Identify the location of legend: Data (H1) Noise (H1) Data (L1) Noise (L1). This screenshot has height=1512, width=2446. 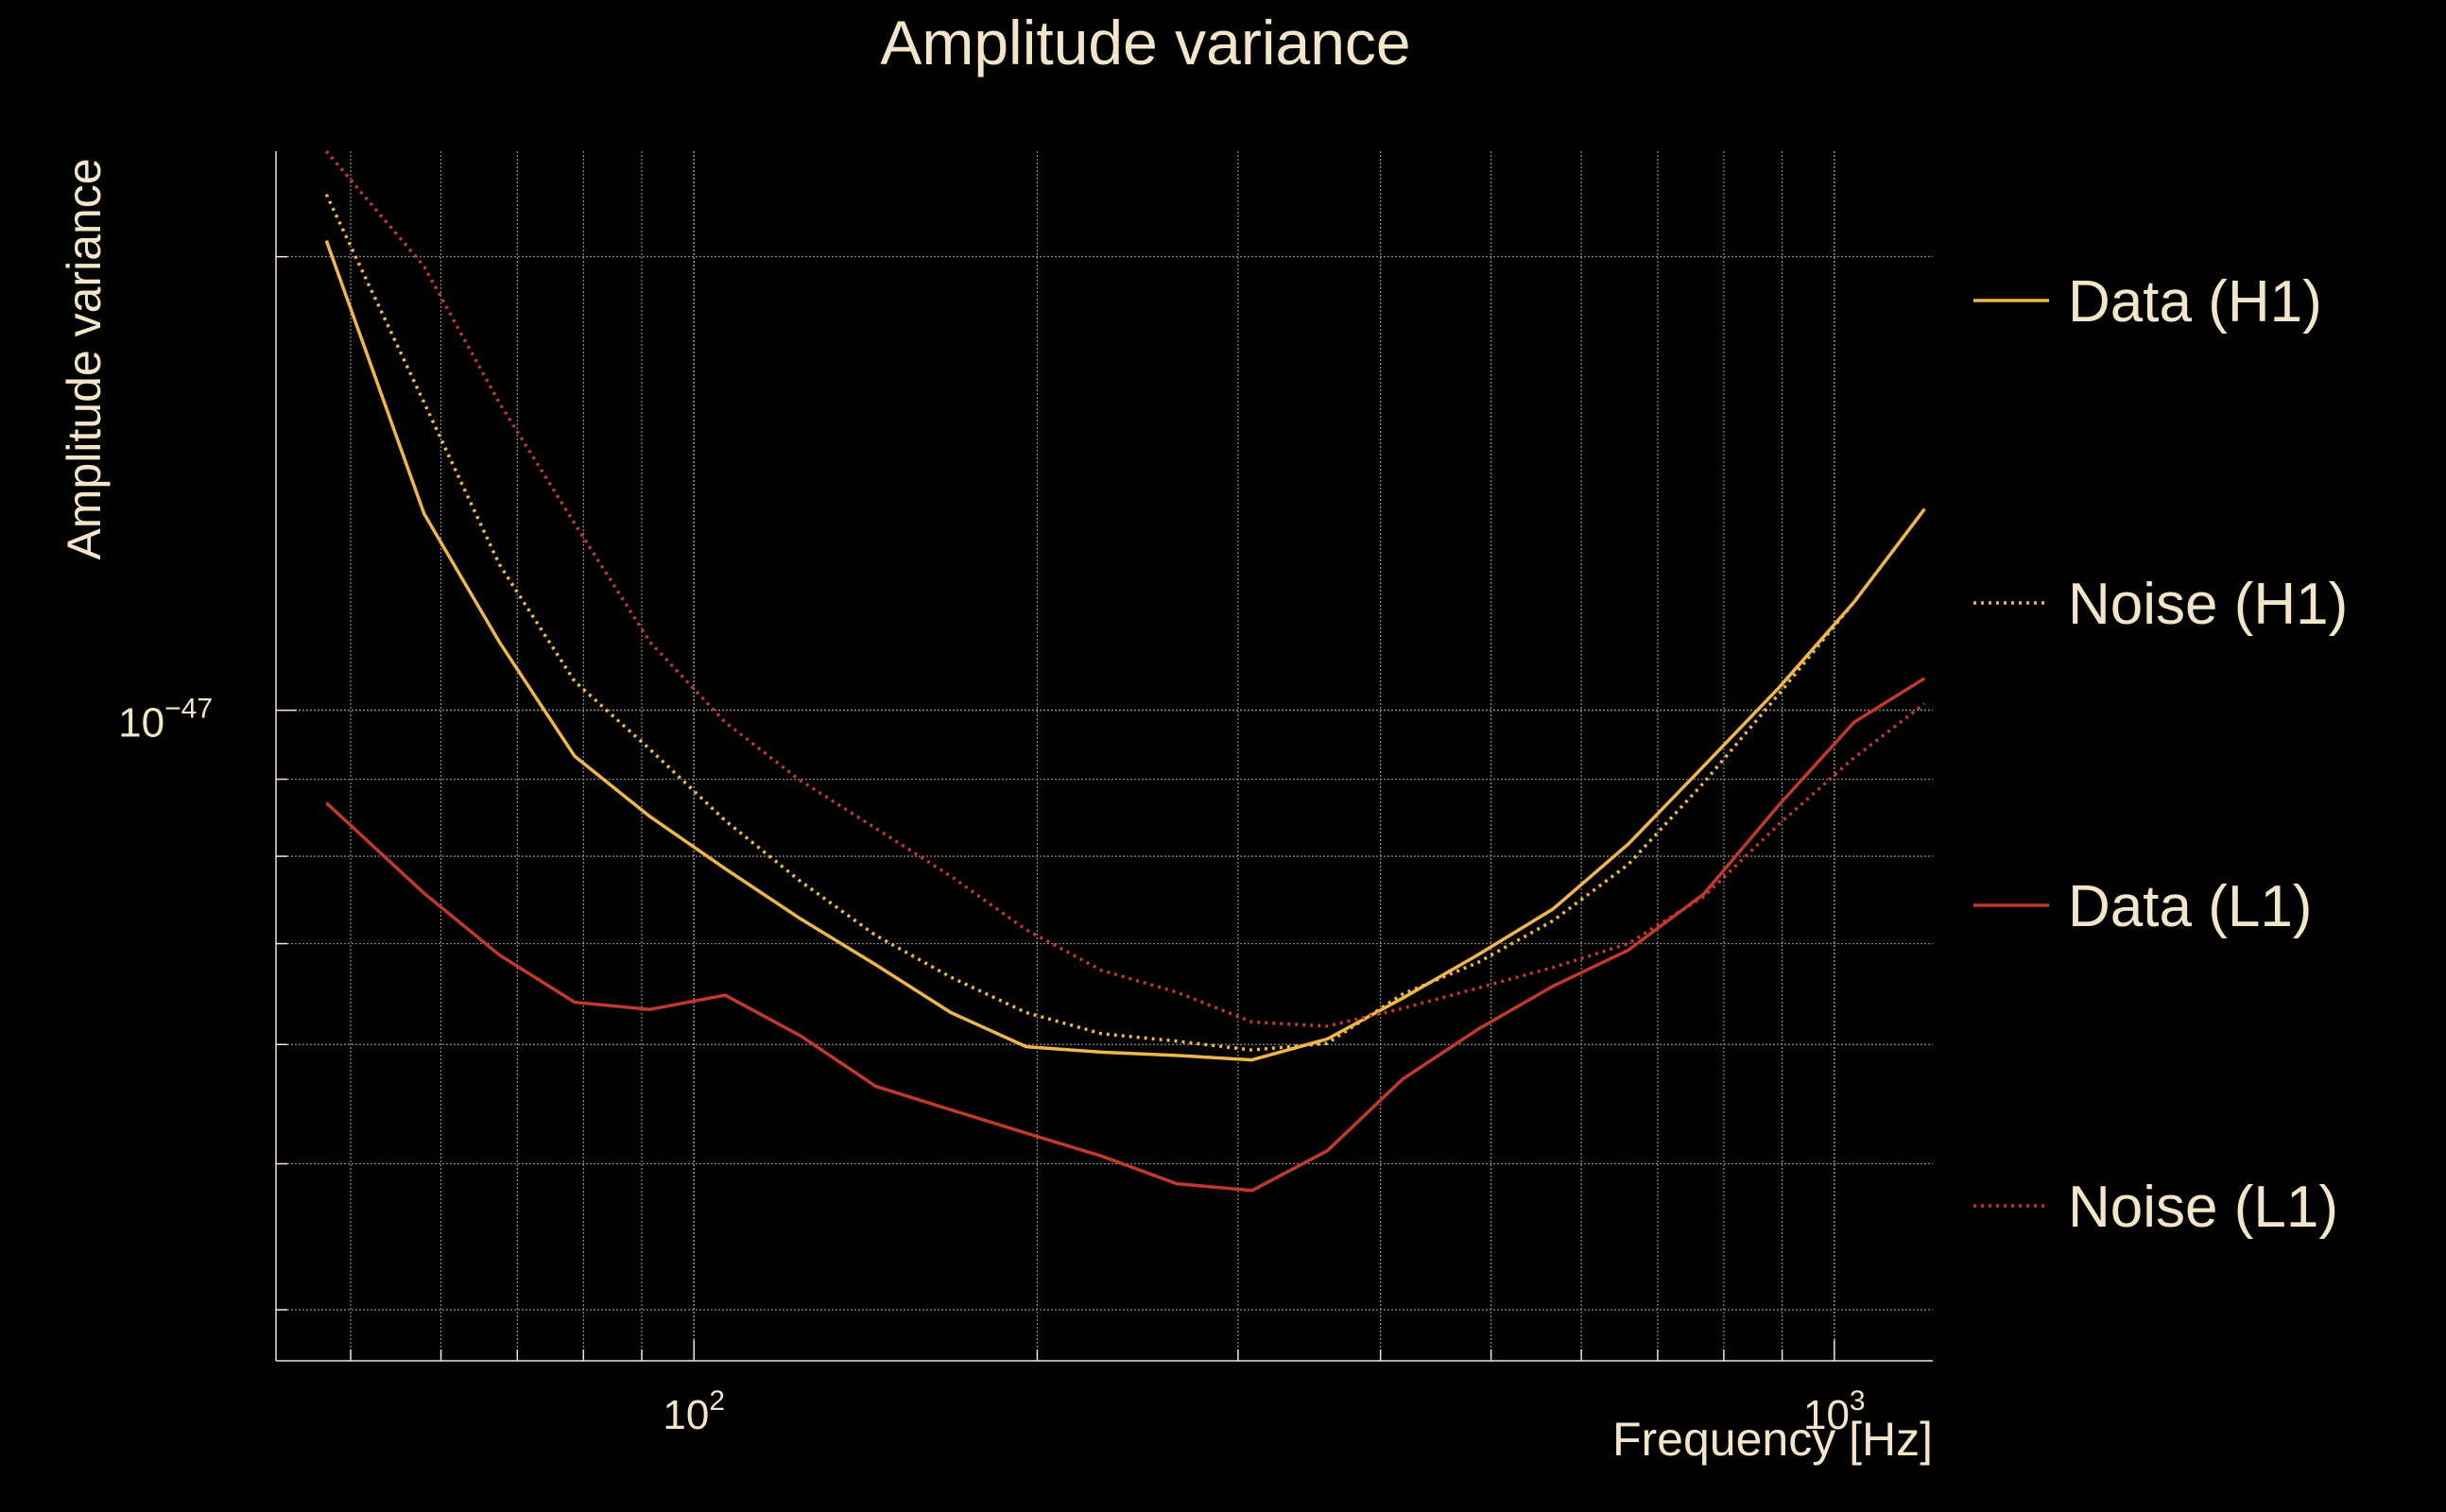
(2160, 754).